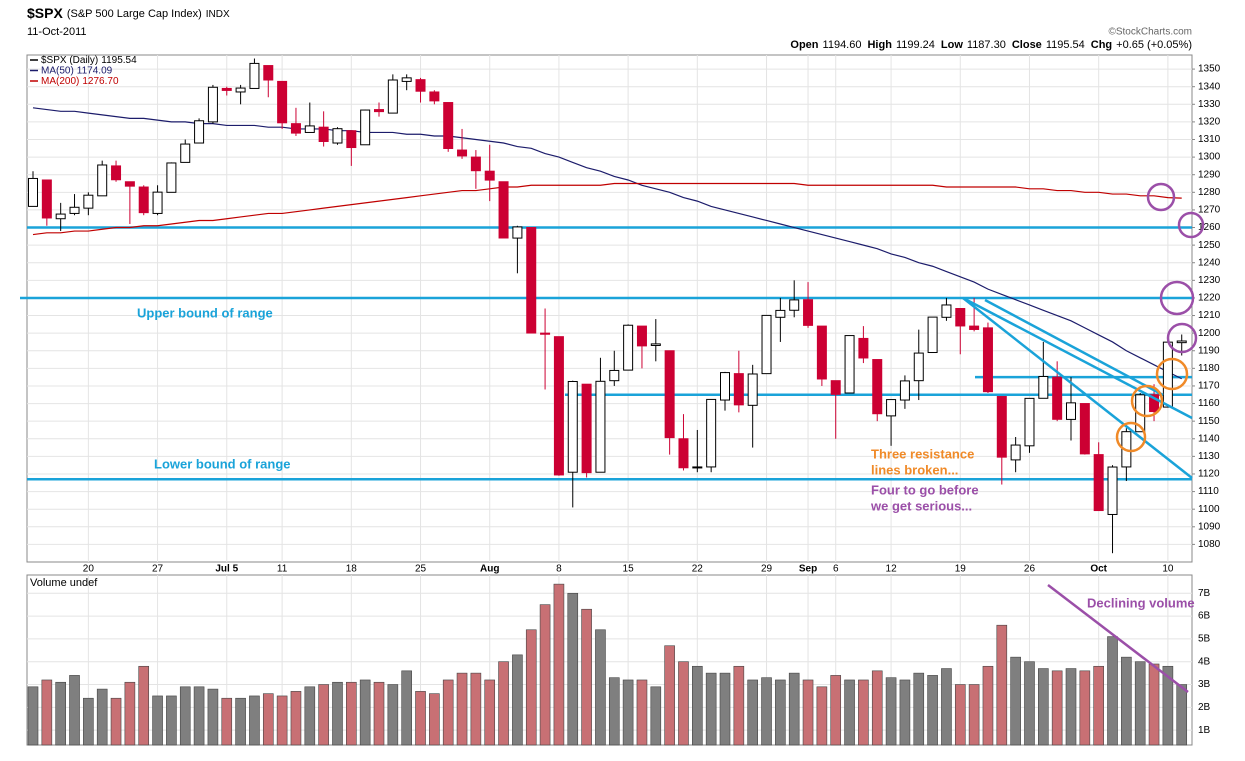 This screenshot has height=761, width=1245. What do you see at coordinates (119, 60) in the screenshot?
I see `legend-value: 1195.54` at bounding box center [119, 60].